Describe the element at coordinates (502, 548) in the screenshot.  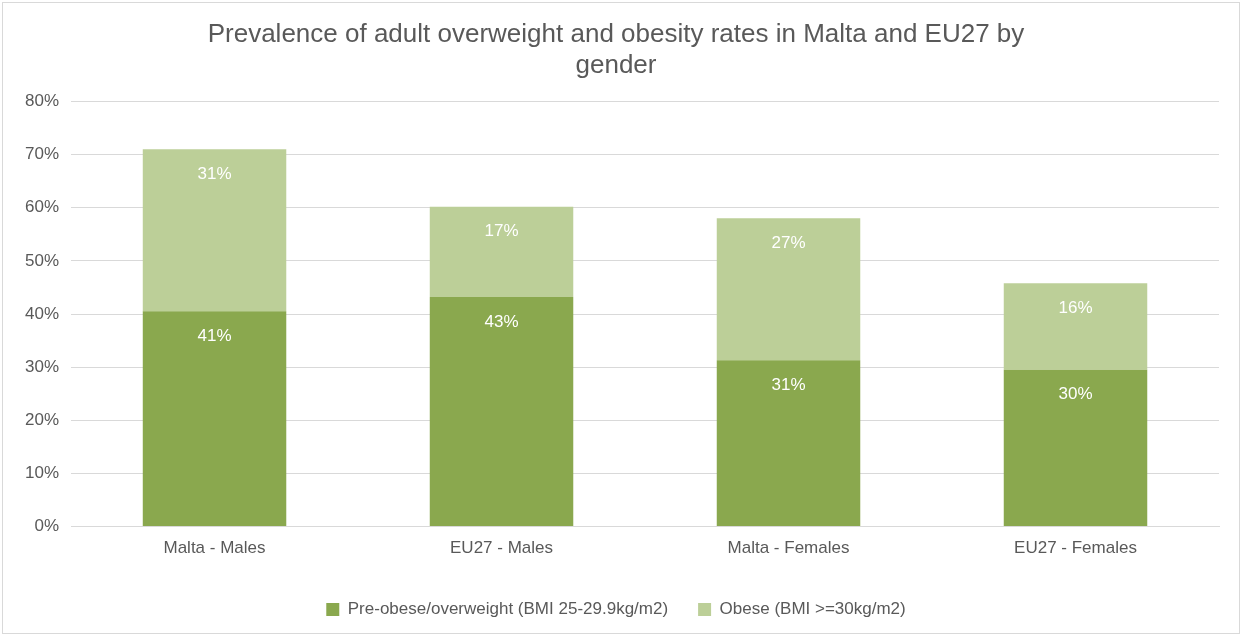
I see `x-tick-label: EU27 - Males` at that location.